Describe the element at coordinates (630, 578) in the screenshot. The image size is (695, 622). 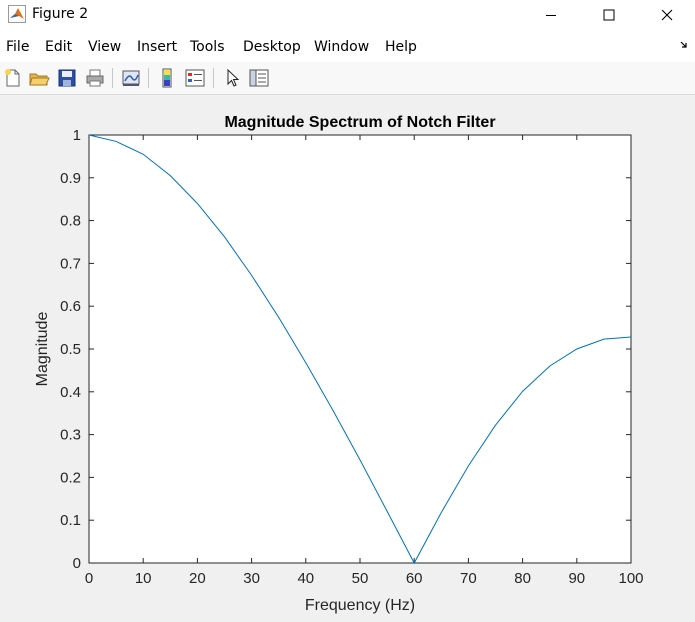
I see `x-tick-label: 100` at that location.